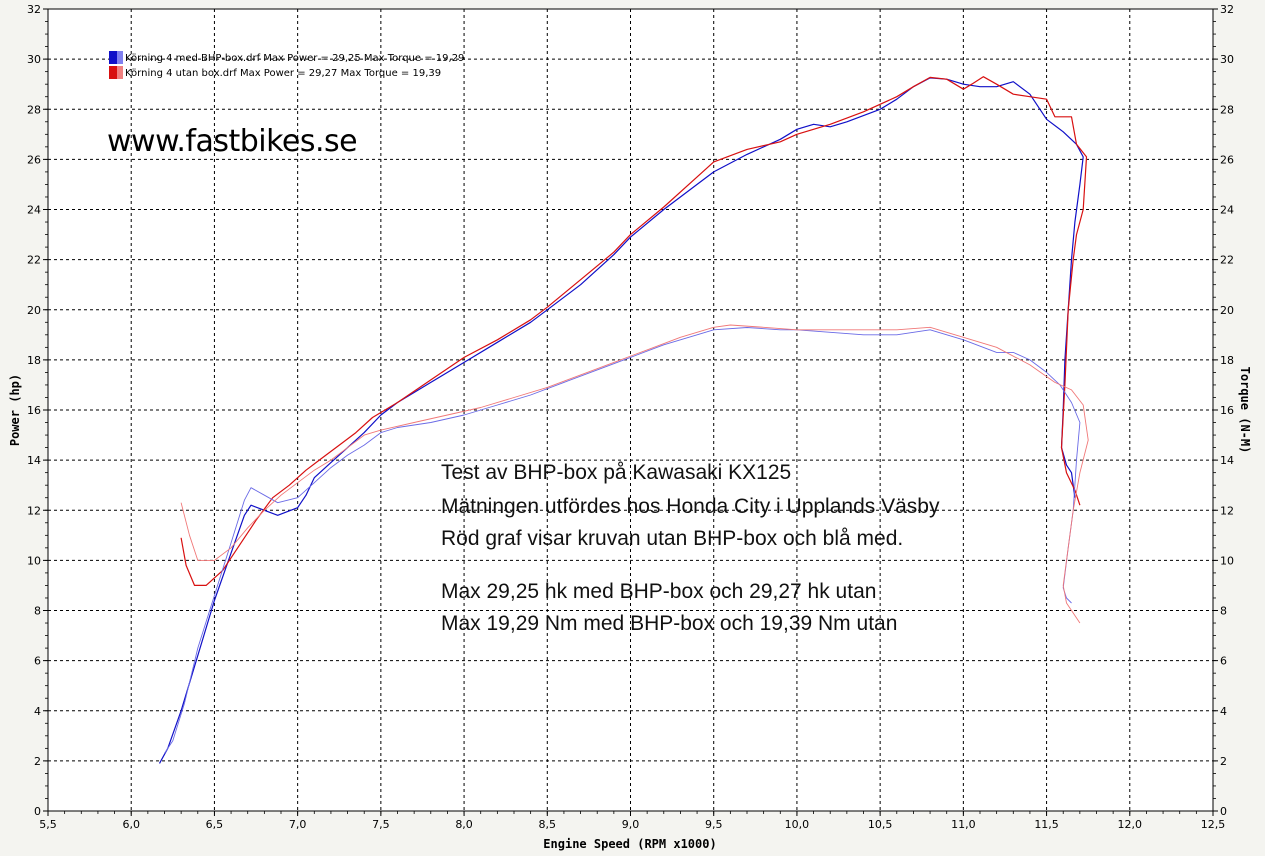  What do you see at coordinates (34, 9) in the screenshot?
I see `y-tick-label-left: 32` at bounding box center [34, 9].